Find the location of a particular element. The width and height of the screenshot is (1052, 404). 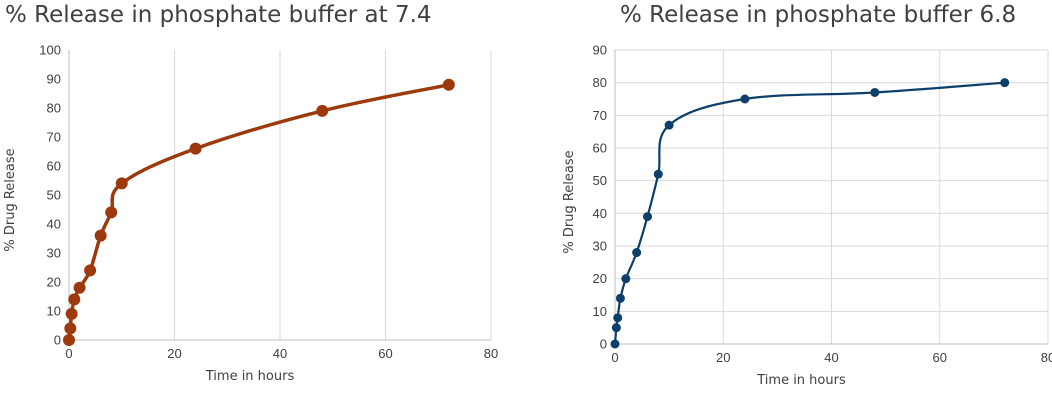

chart-title: % Release in phosphate buffer 6.8 is located at coordinates (818, 15).